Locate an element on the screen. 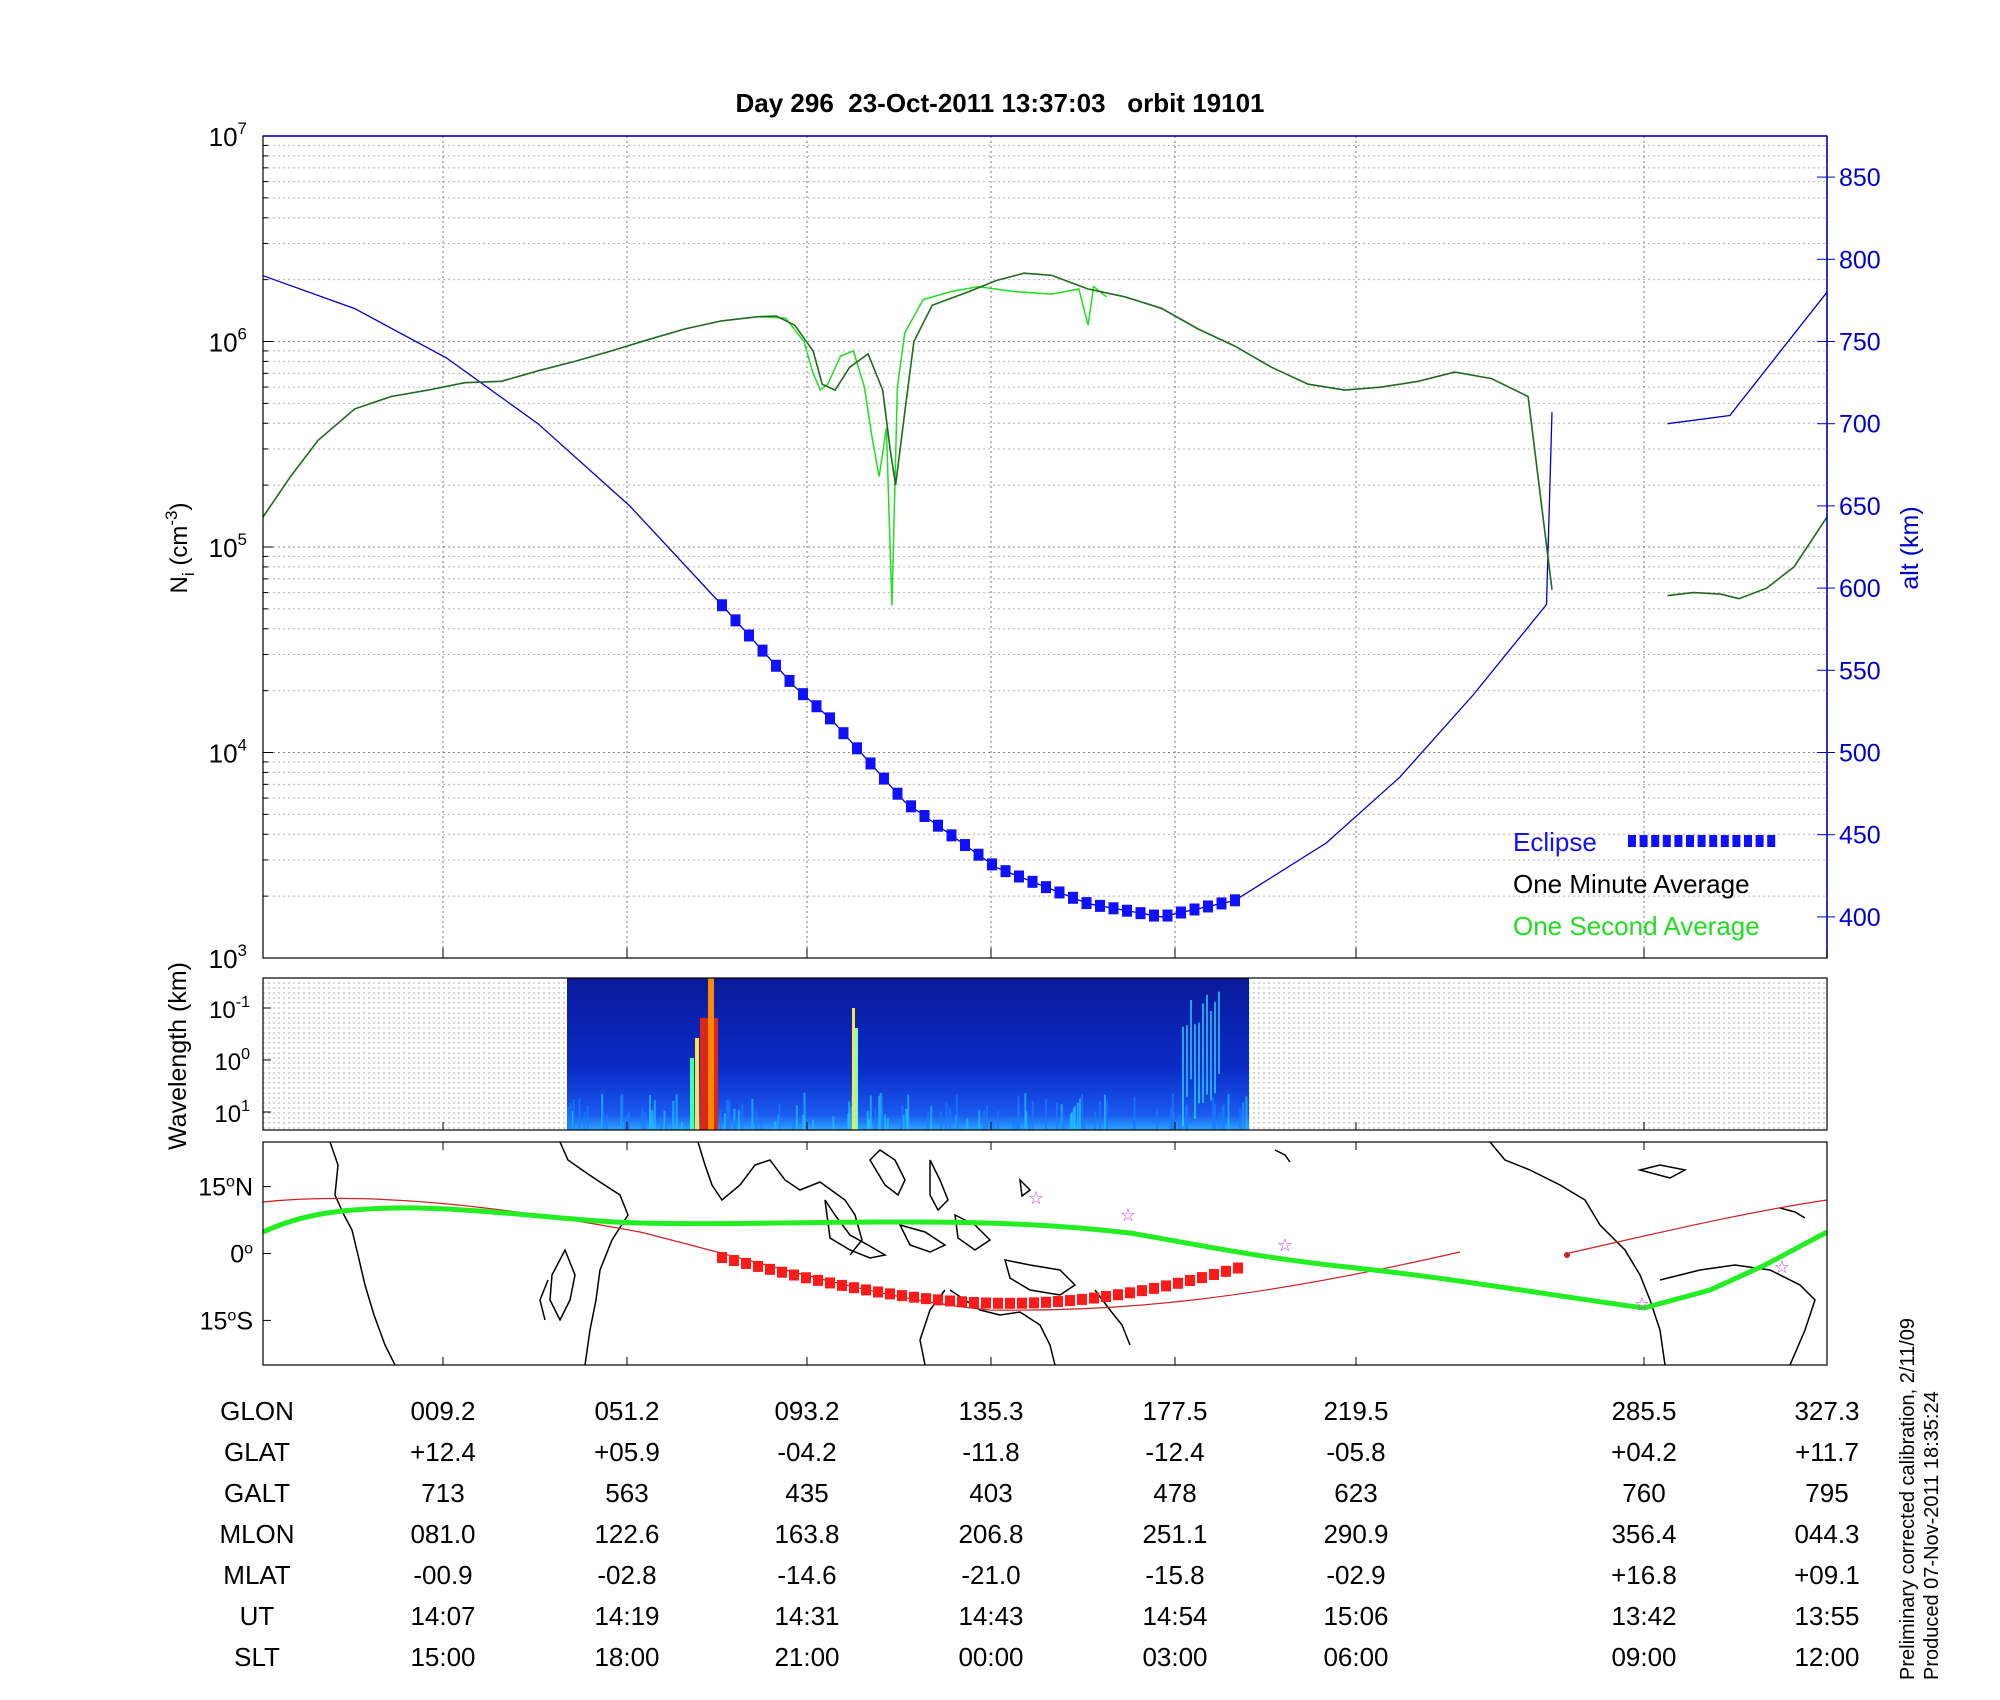 The height and width of the screenshot is (1700, 2000). table-cell: -14.6 is located at coordinates (806, 1575).